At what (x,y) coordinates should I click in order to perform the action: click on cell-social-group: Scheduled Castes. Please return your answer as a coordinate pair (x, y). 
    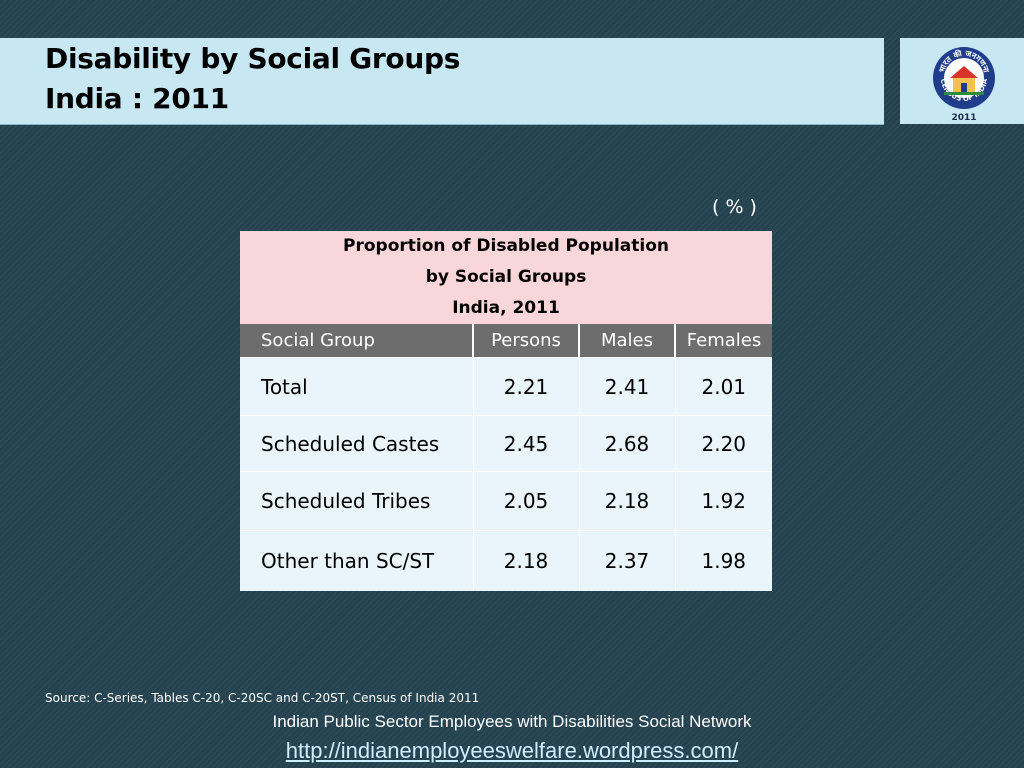
    Looking at the image, I should click on (356, 443).